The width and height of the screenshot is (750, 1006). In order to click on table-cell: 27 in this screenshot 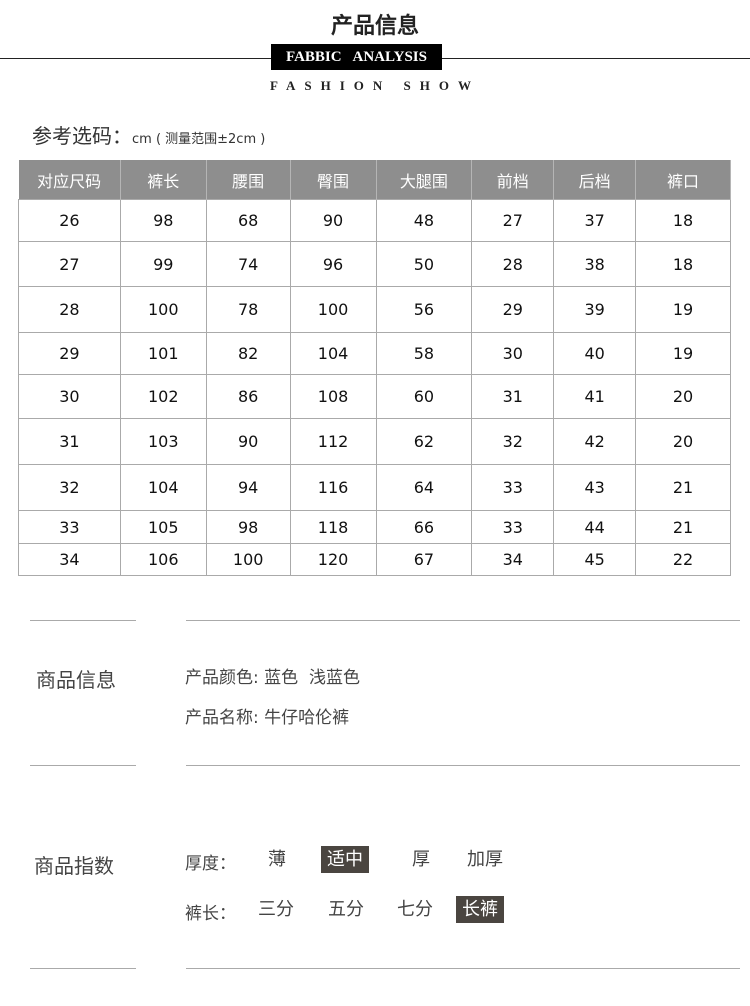, I will do `click(69, 264)`.